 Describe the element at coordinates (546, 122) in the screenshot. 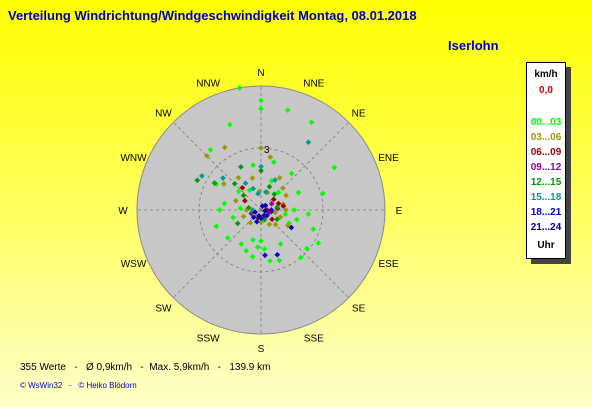

I see `legend-range-0: 00...03` at that location.